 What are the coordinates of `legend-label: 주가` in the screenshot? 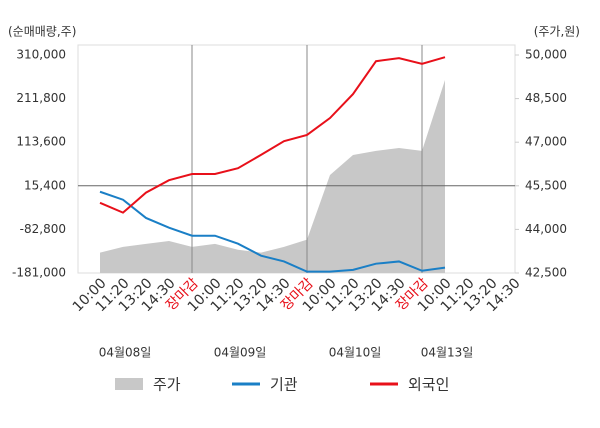 It's located at (167, 385).